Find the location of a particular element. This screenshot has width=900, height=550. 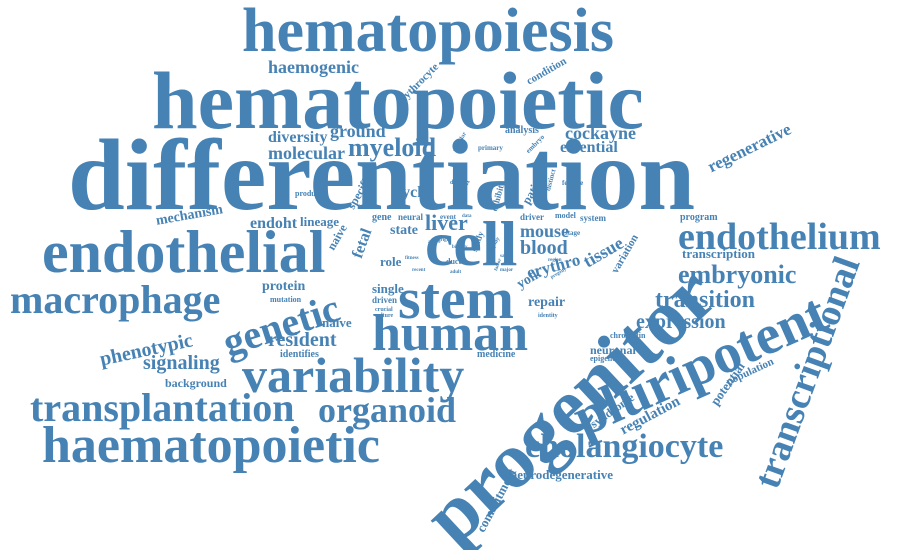

word-yolk: yolk is located at coordinates (529, 279).